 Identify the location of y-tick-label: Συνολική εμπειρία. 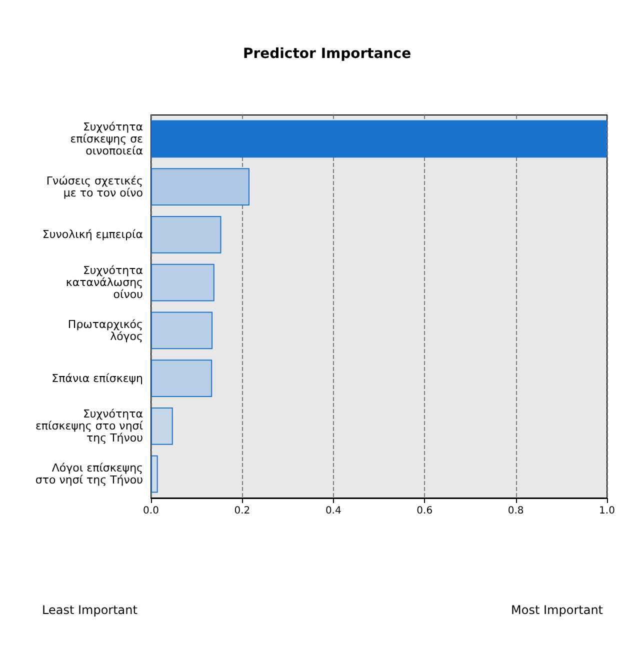
(92, 235).